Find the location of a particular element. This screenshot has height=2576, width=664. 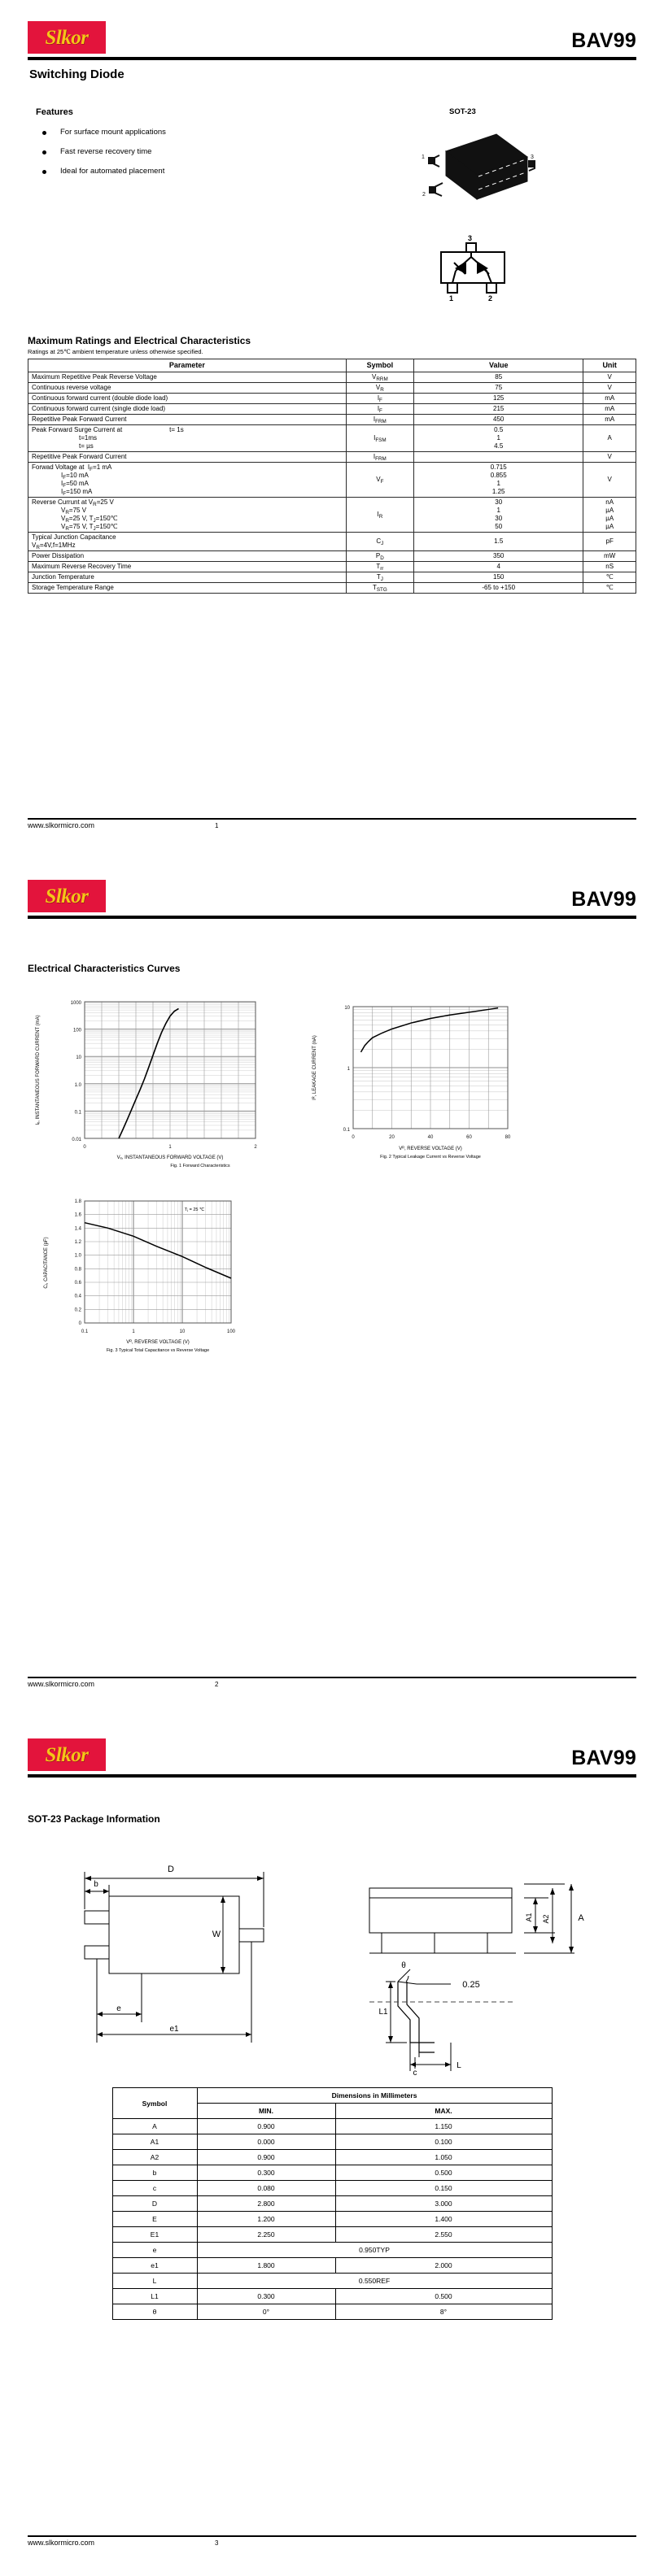

page-number: 2 is located at coordinates (217, 1684).